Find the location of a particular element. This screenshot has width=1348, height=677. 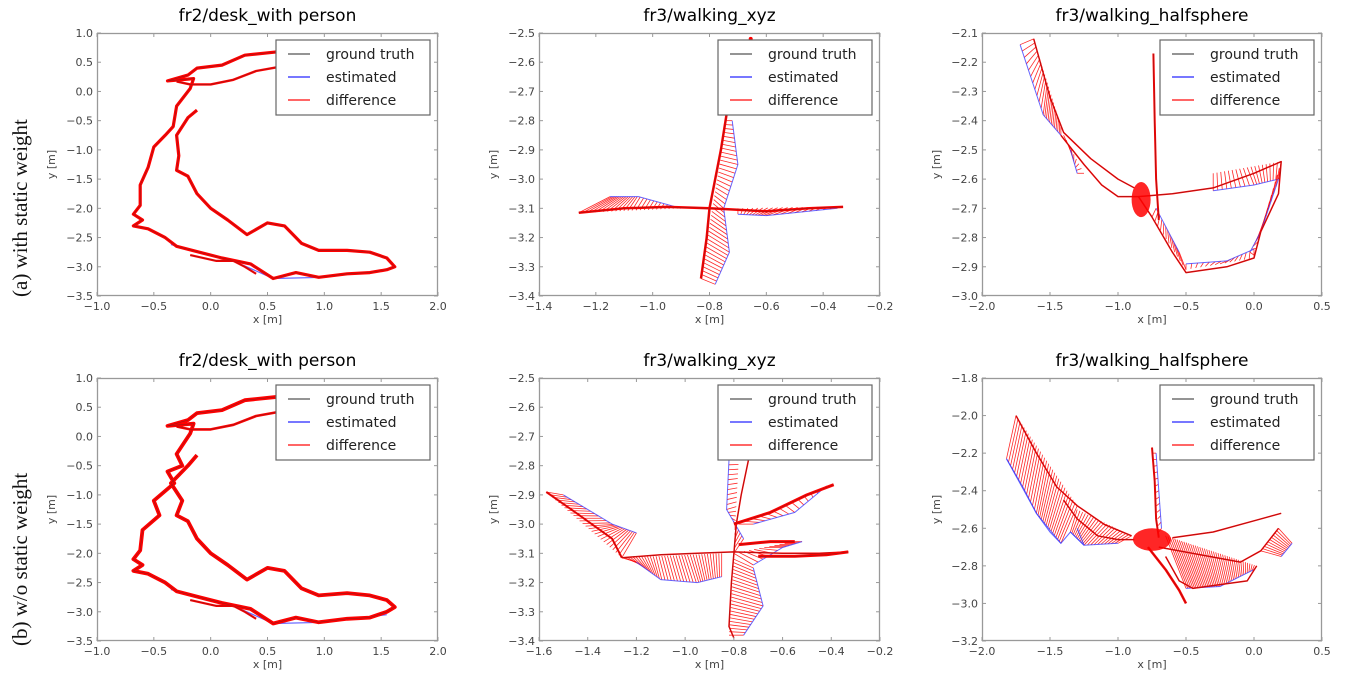

legend-label: estimated is located at coordinates (1245, 78).